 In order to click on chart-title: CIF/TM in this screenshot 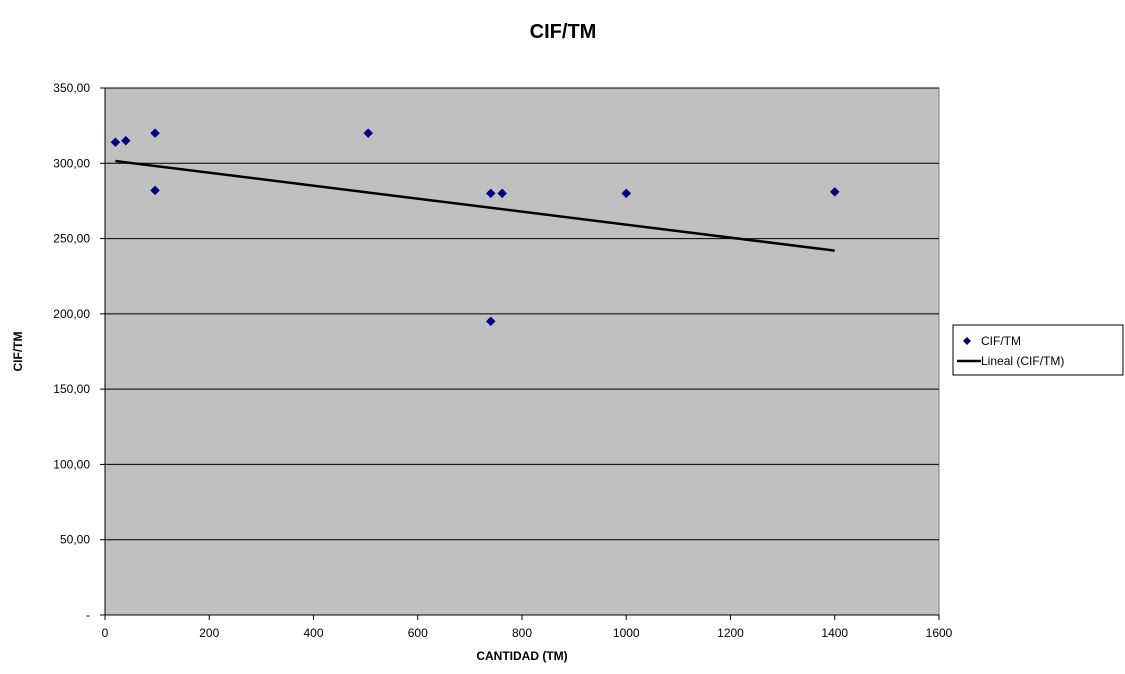, I will do `click(563, 32)`.